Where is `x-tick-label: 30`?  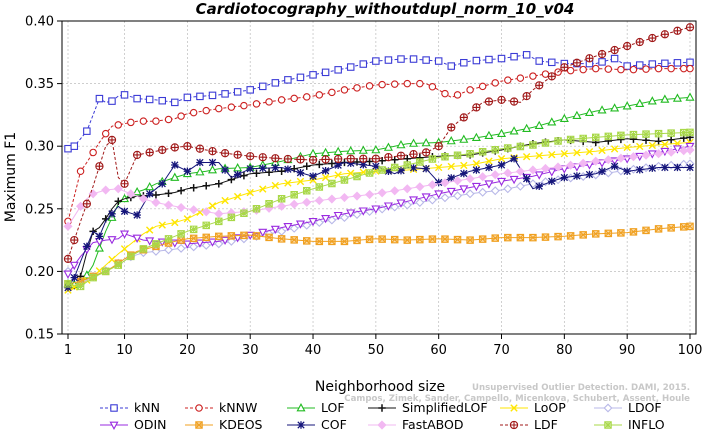 x-tick-label: 30 is located at coordinates (250, 350).